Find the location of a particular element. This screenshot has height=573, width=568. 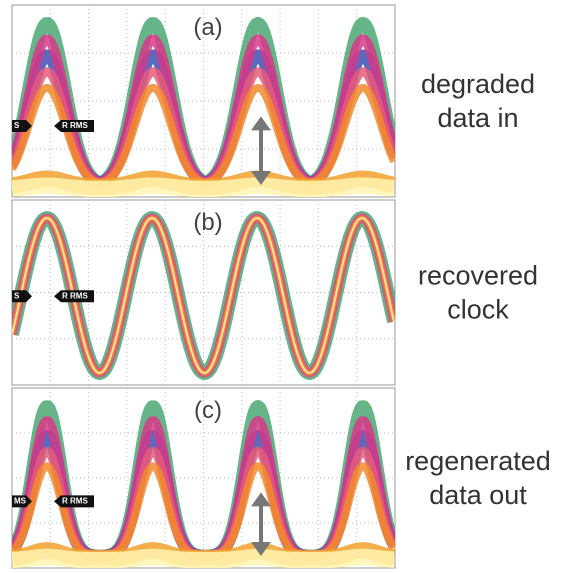

caption-line: data out is located at coordinates (478, 495).